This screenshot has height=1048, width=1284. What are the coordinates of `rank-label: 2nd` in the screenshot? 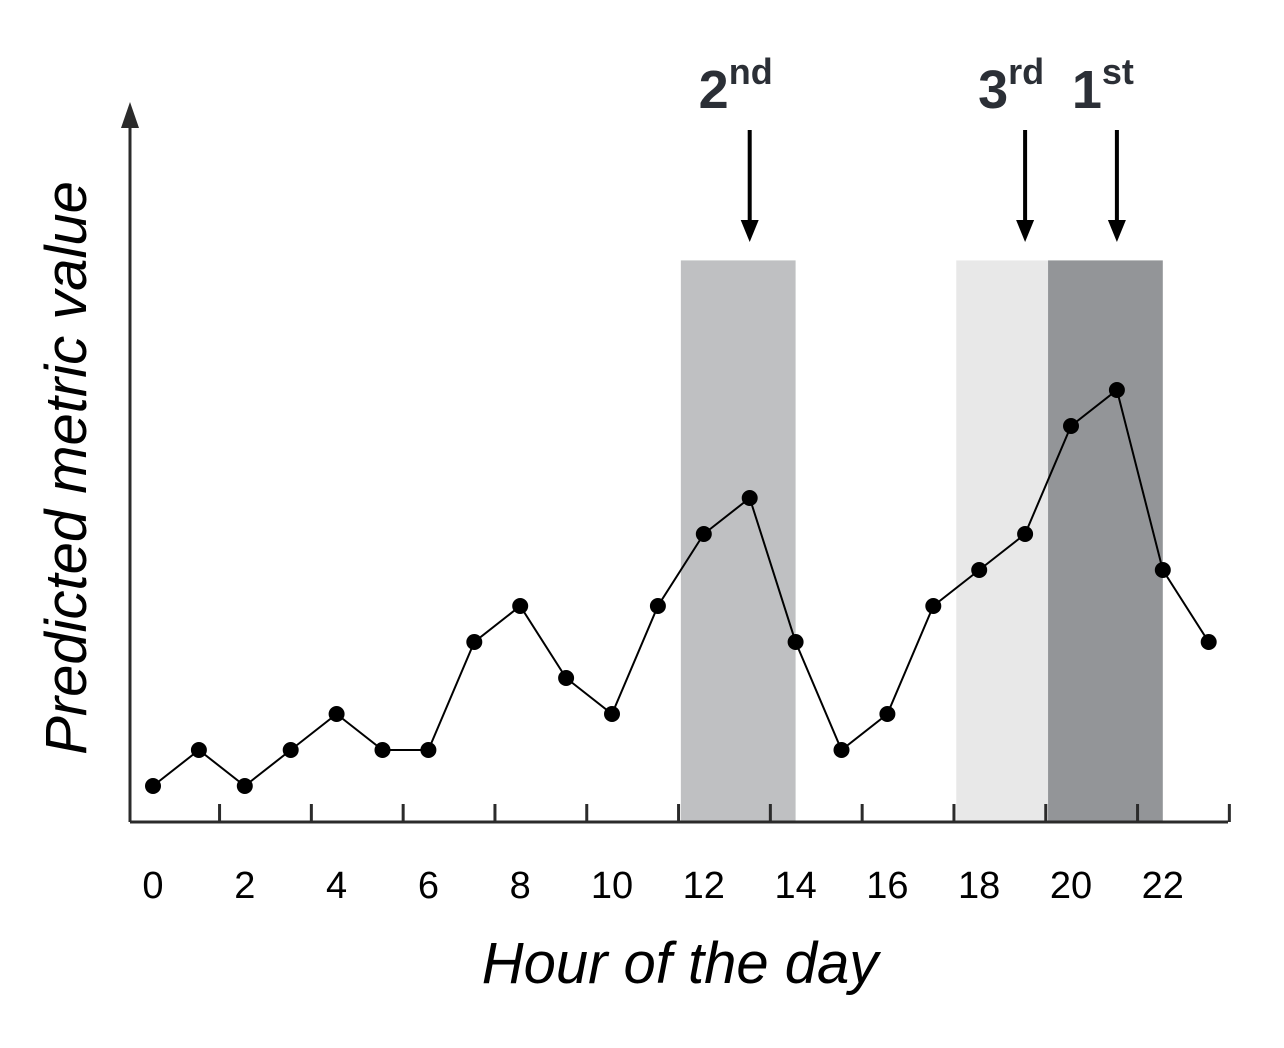 It's located at (736, 85).